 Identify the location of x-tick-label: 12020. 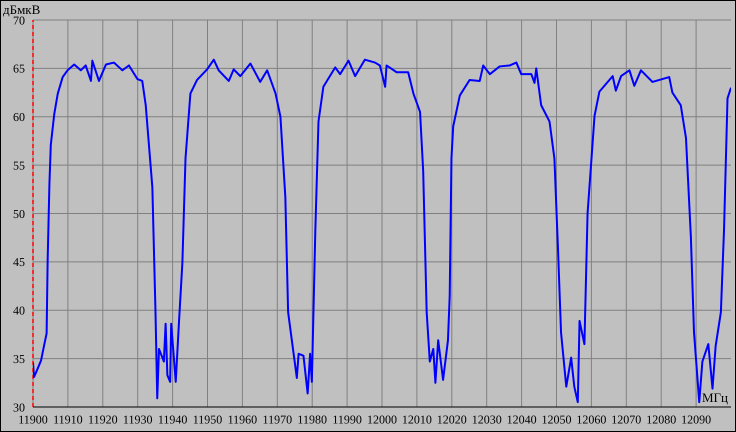
(451, 419).